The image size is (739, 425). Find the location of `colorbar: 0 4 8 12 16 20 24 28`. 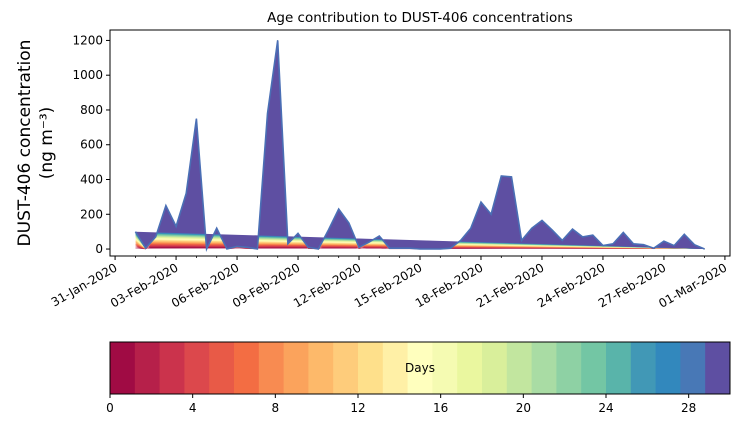

colorbar: 0 4 8 12 16 20 24 28 is located at coordinates (418, 378).